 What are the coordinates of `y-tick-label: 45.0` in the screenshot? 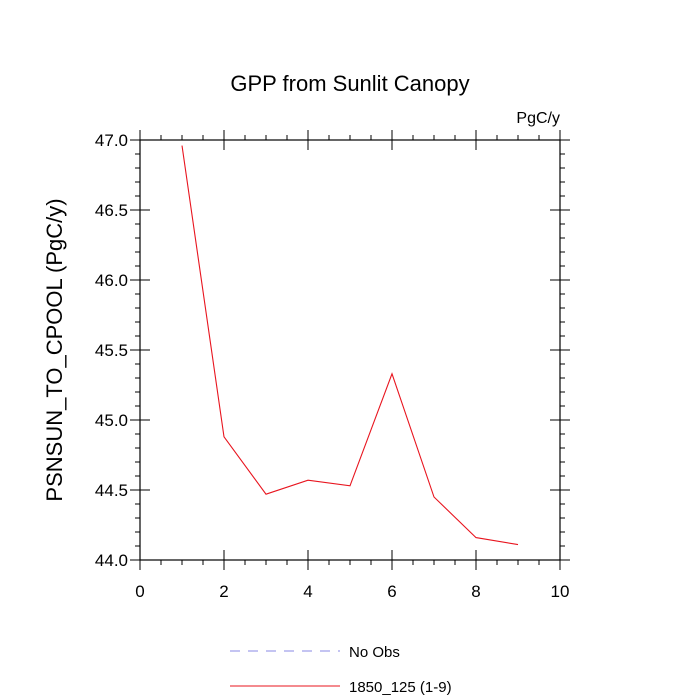 It's located at (111, 420).